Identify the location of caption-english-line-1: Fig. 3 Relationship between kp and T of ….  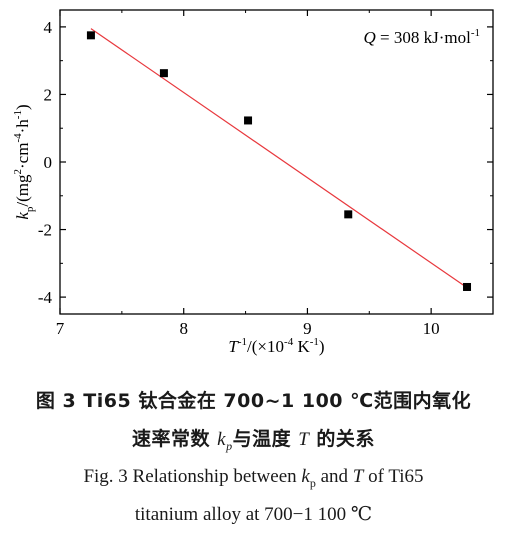
(253, 478).